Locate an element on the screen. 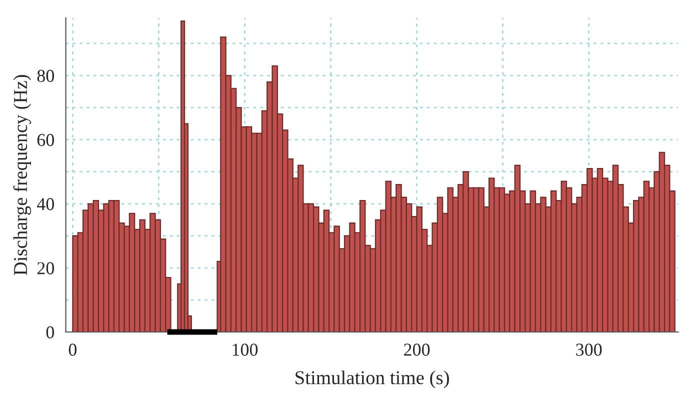 Image resolution: width=700 pixels, height=415 pixels. y-tick-label: 0 is located at coordinates (50, 332).